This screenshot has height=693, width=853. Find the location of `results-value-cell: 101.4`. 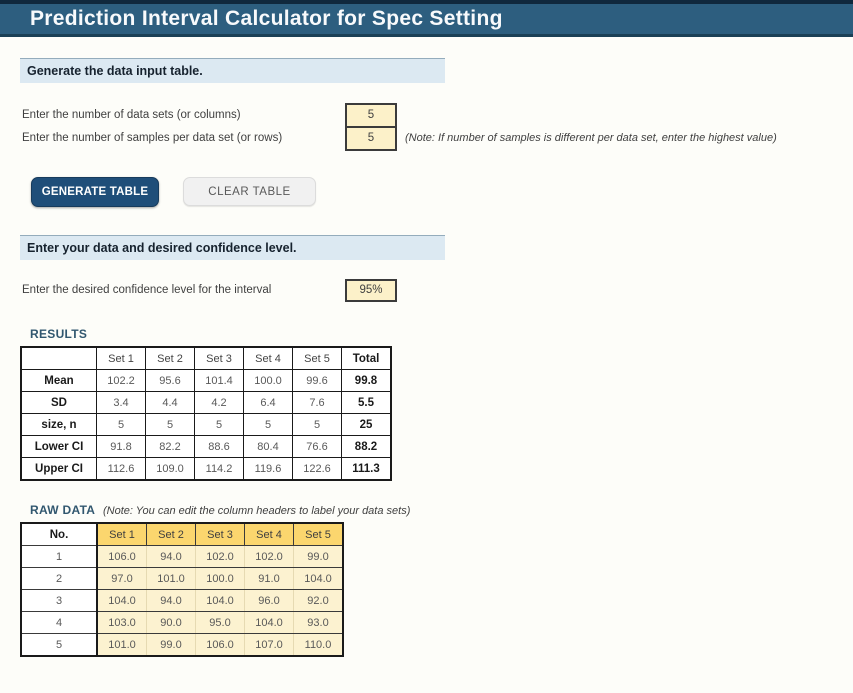

results-value-cell: 101.4 is located at coordinates (219, 380).